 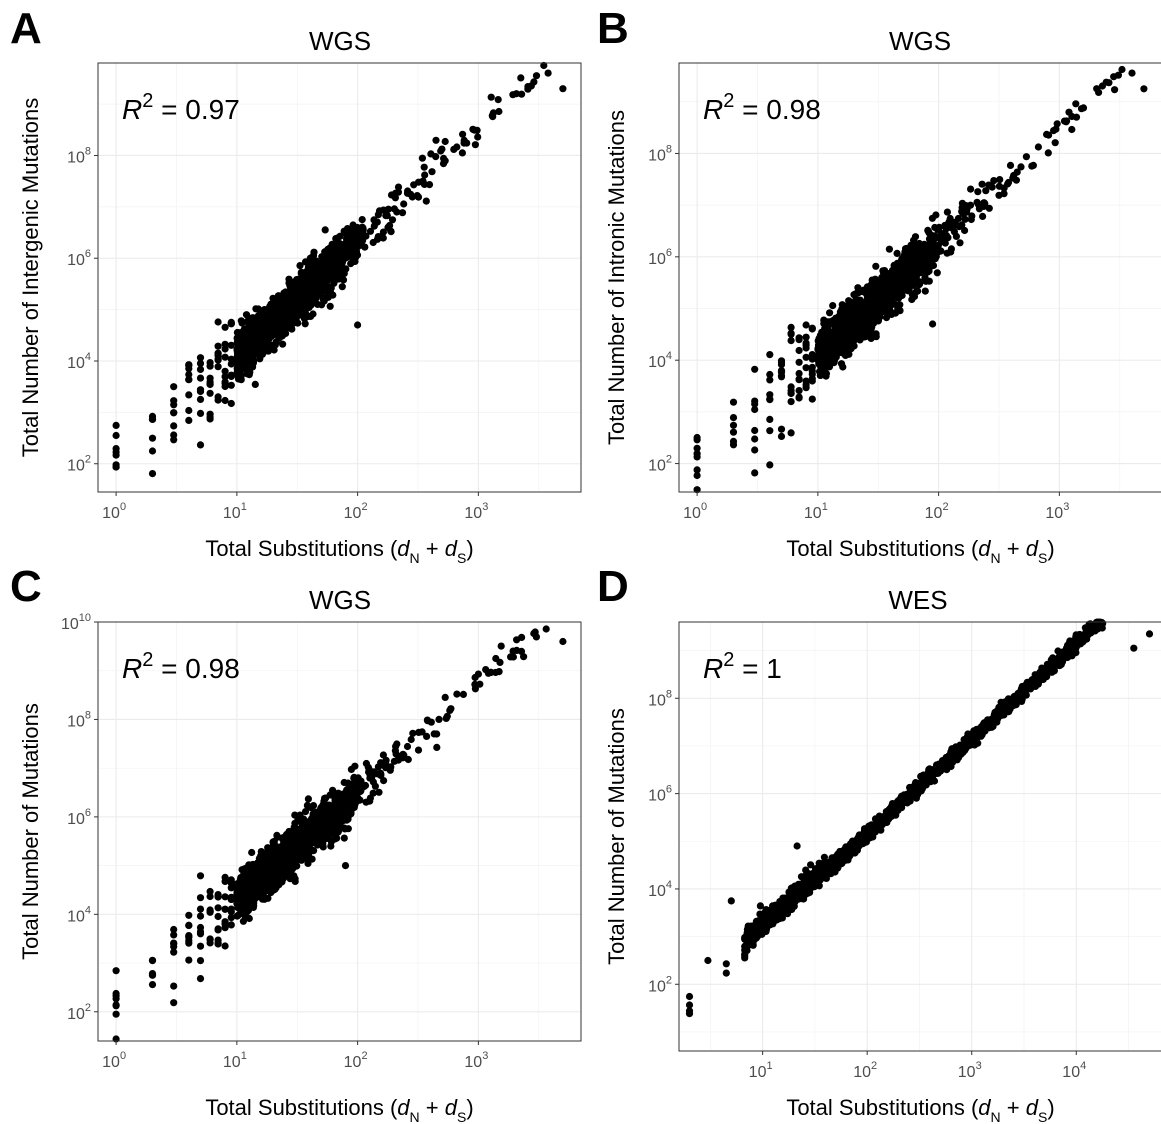 What do you see at coordinates (26, 586) in the screenshot?
I see `panel-letter: C` at bounding box center [26, 586].